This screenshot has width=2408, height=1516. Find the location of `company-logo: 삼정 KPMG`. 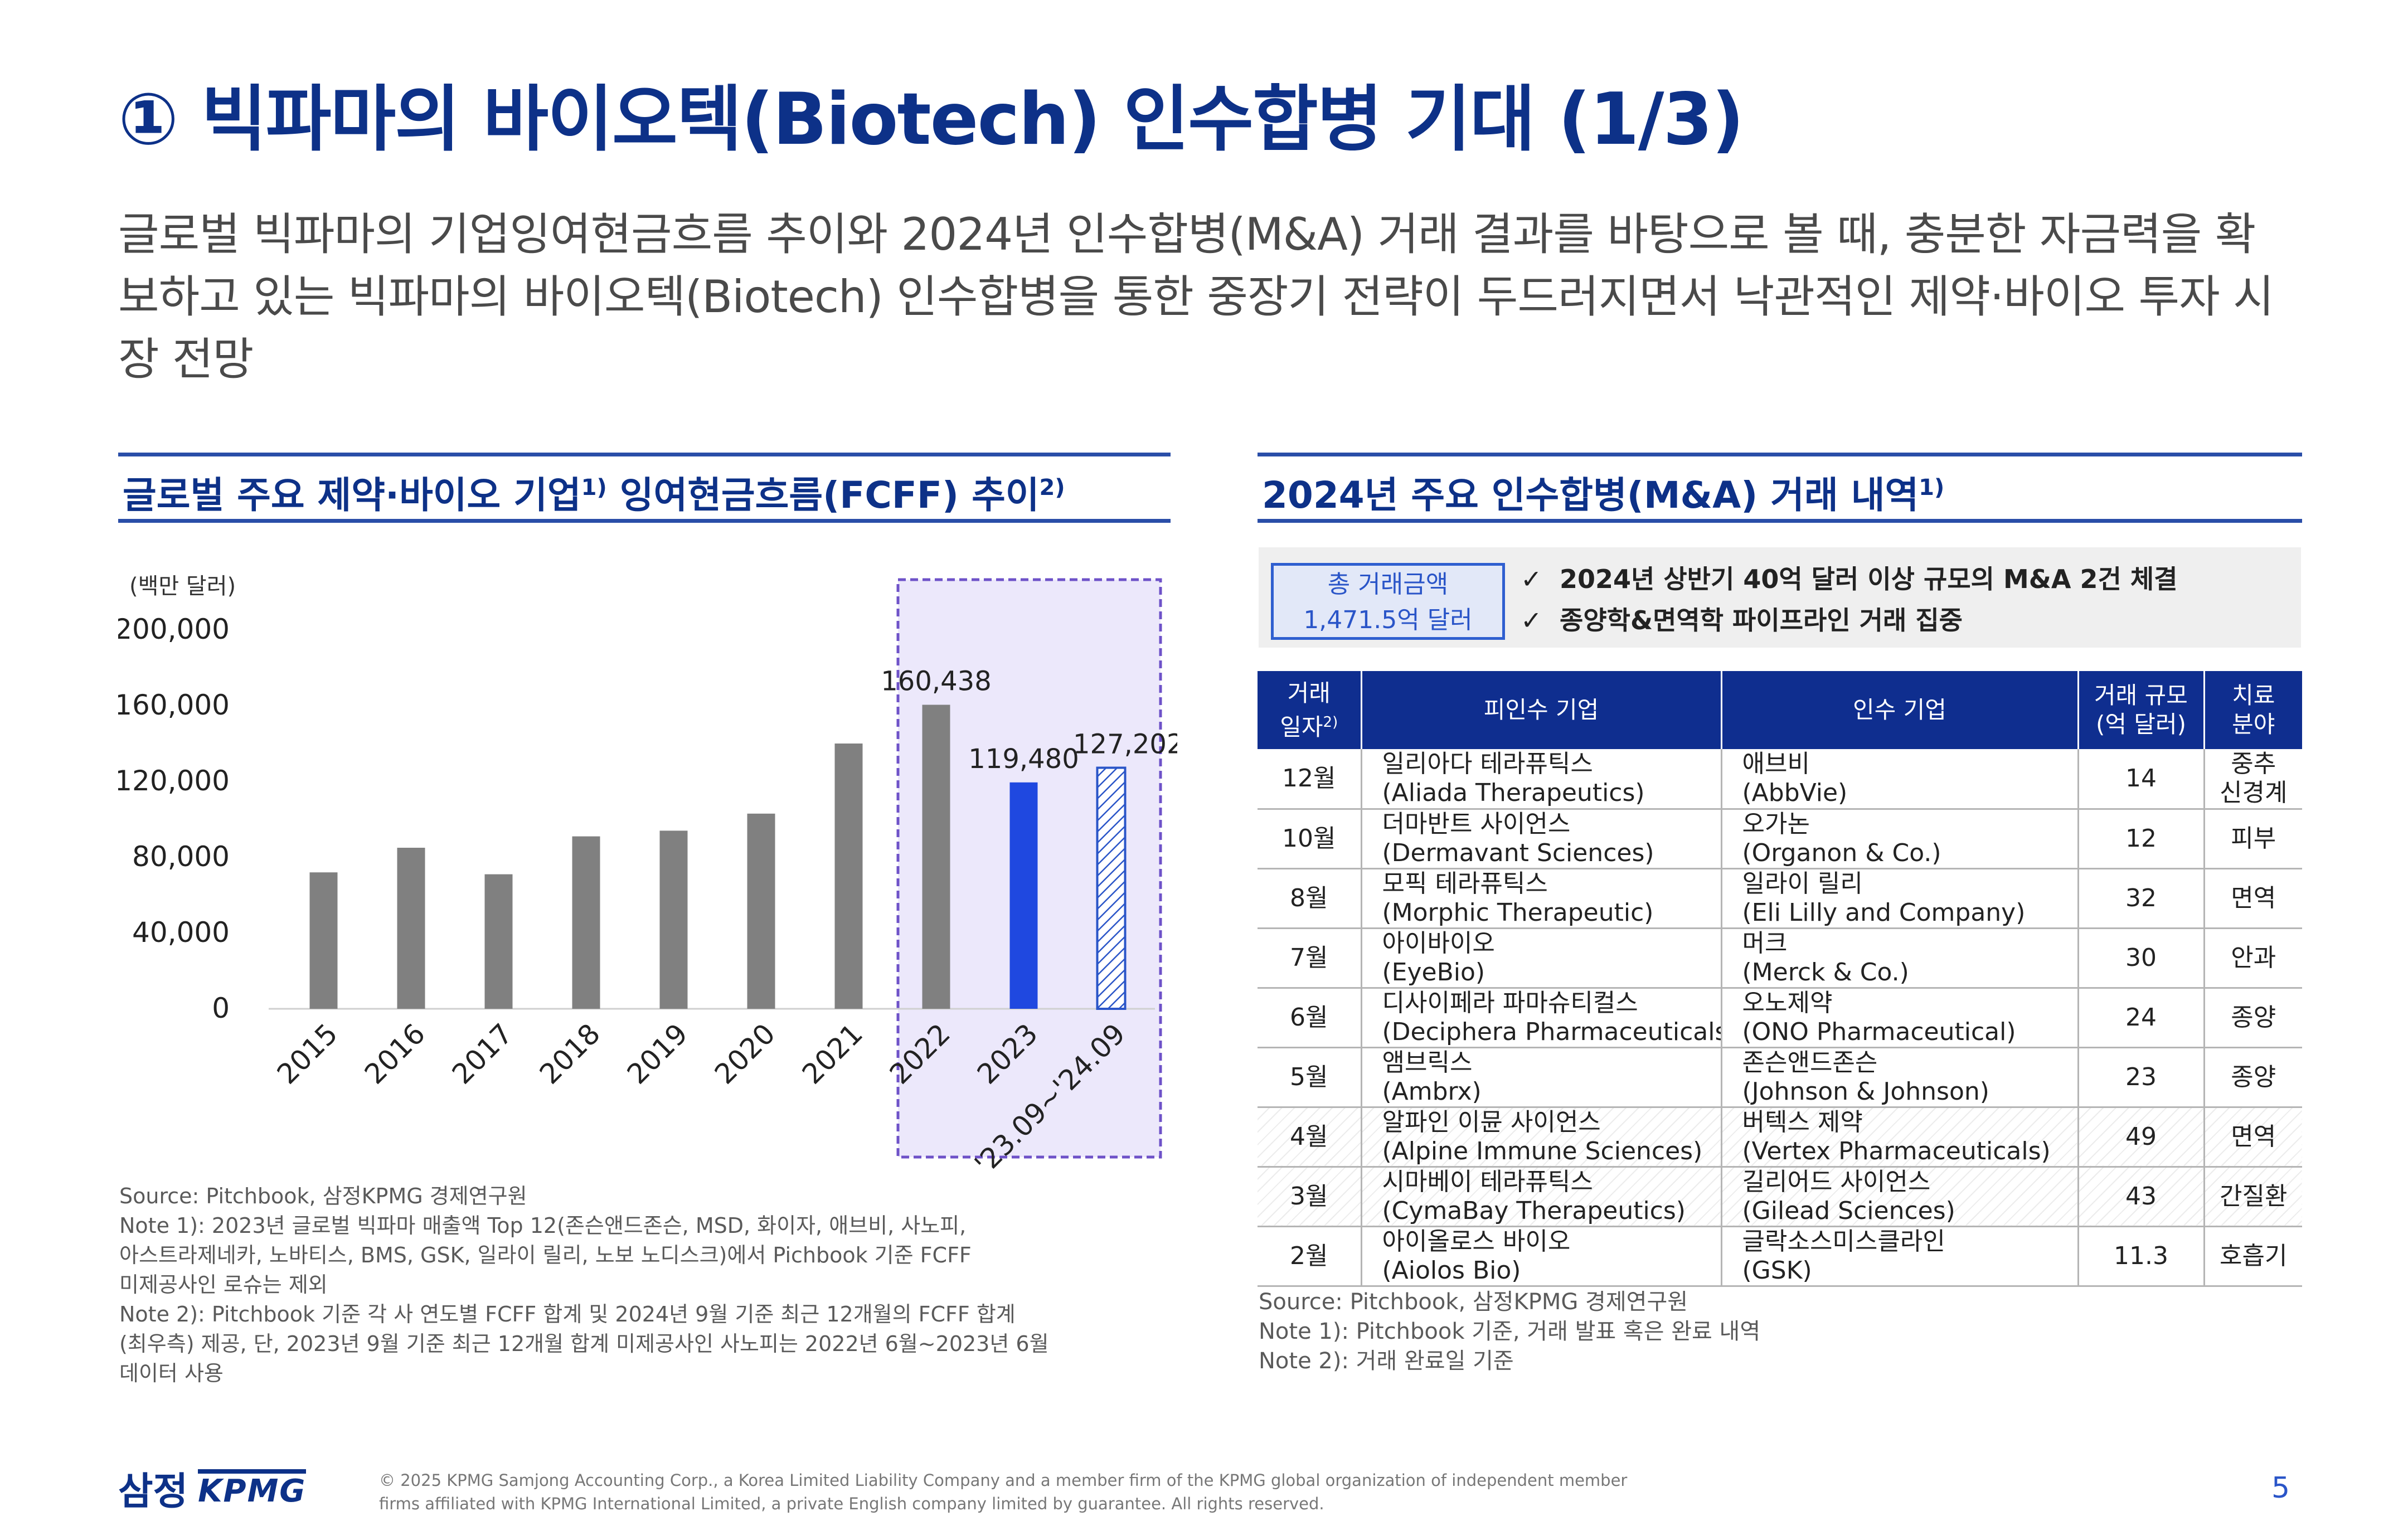

company-logo: 삼정 KPMG is located at coordinates (213, 1487).